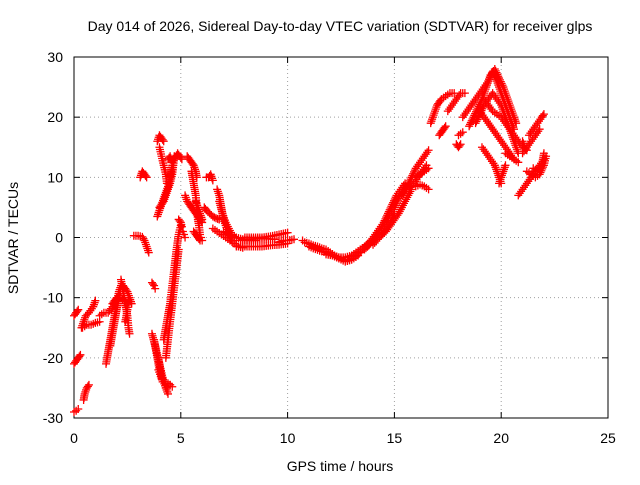  I want to click on y-tick-label: -20, so click(53, 358).